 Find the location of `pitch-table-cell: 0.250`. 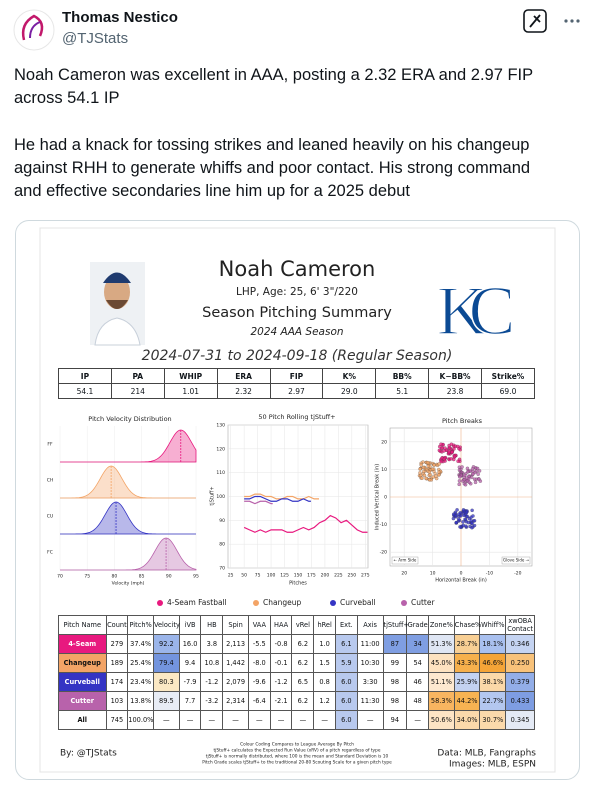

pitch-table-cell: 0.250 is located at coordinates (520, 663).